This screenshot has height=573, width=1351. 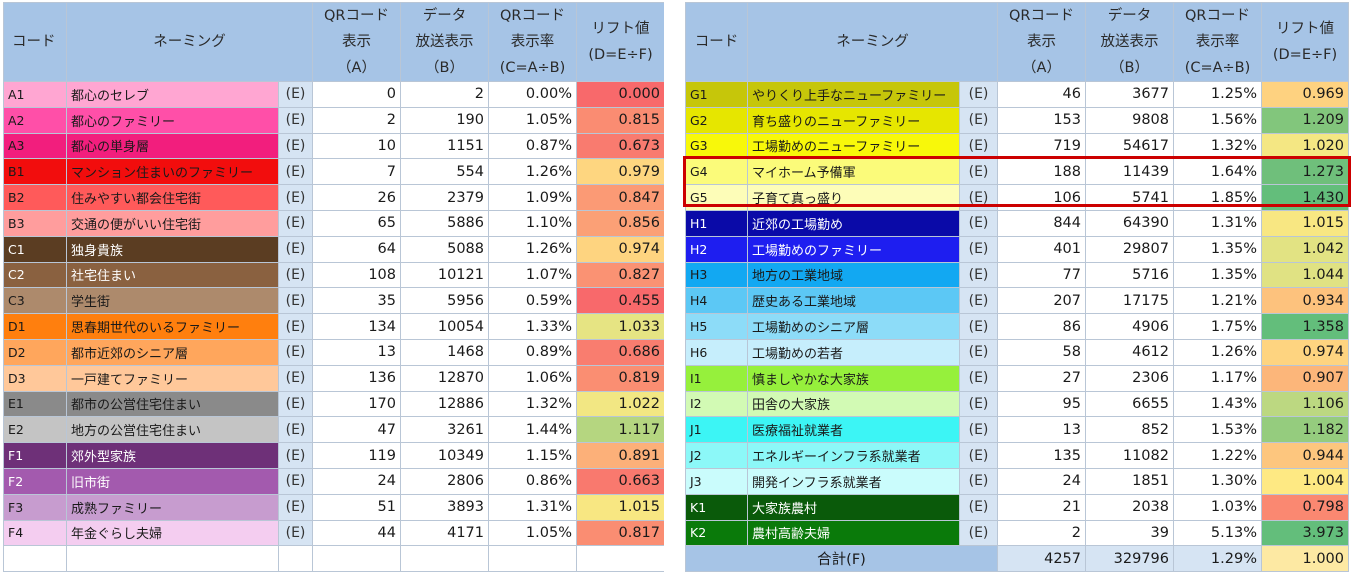 I want to click on qr-rate: 1.26%, so click(x=532, y=172).